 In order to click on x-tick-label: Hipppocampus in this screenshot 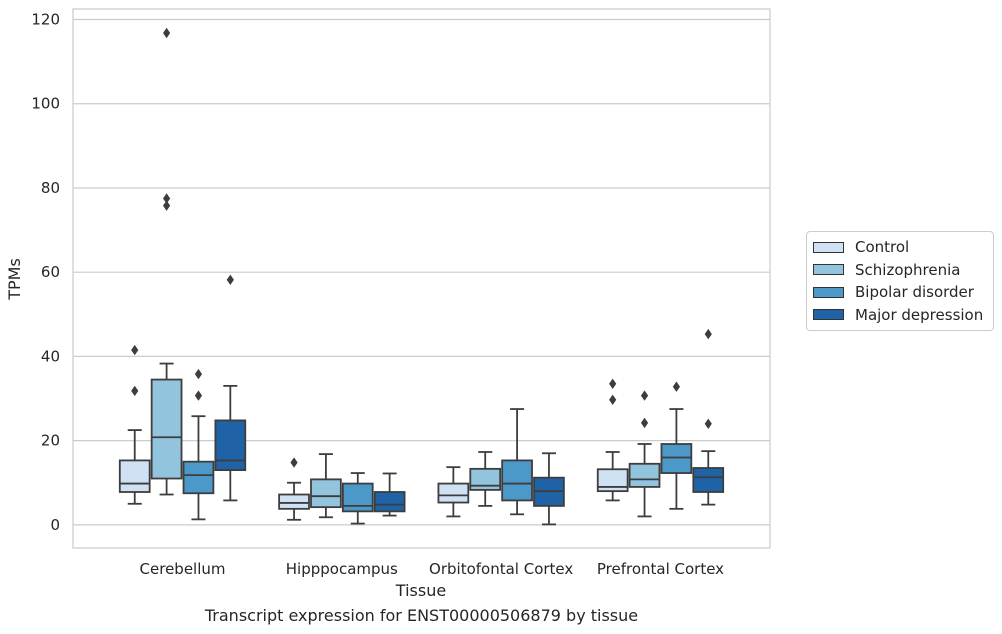, I will do `click(342, 569)`.